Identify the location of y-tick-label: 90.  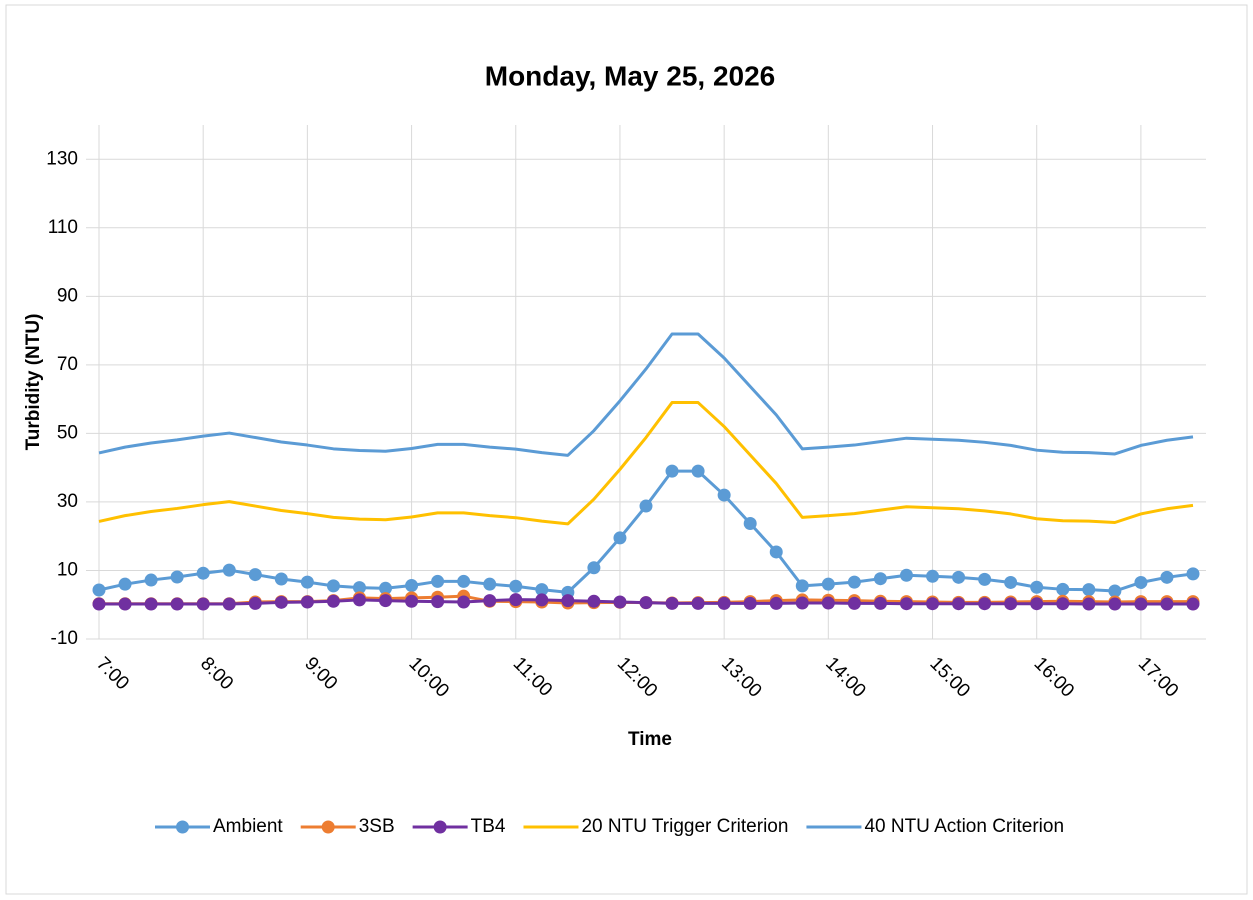
(67, 295).